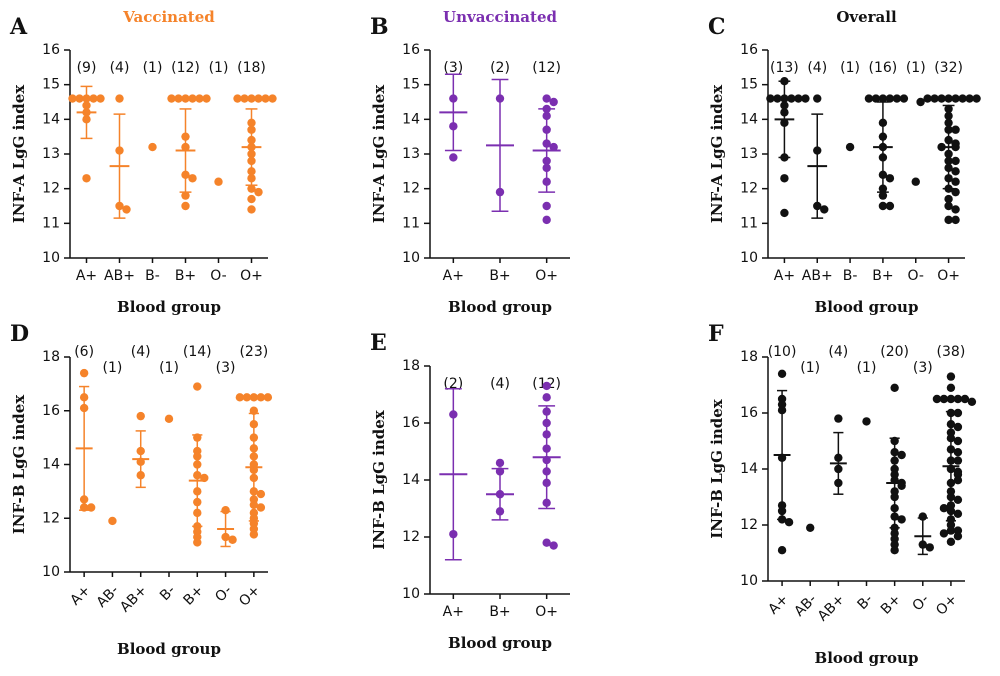  What do you see at coordinates (84, 352) in the screenshot?
I see `group-size: (6)` at bounding box center [84, 352].